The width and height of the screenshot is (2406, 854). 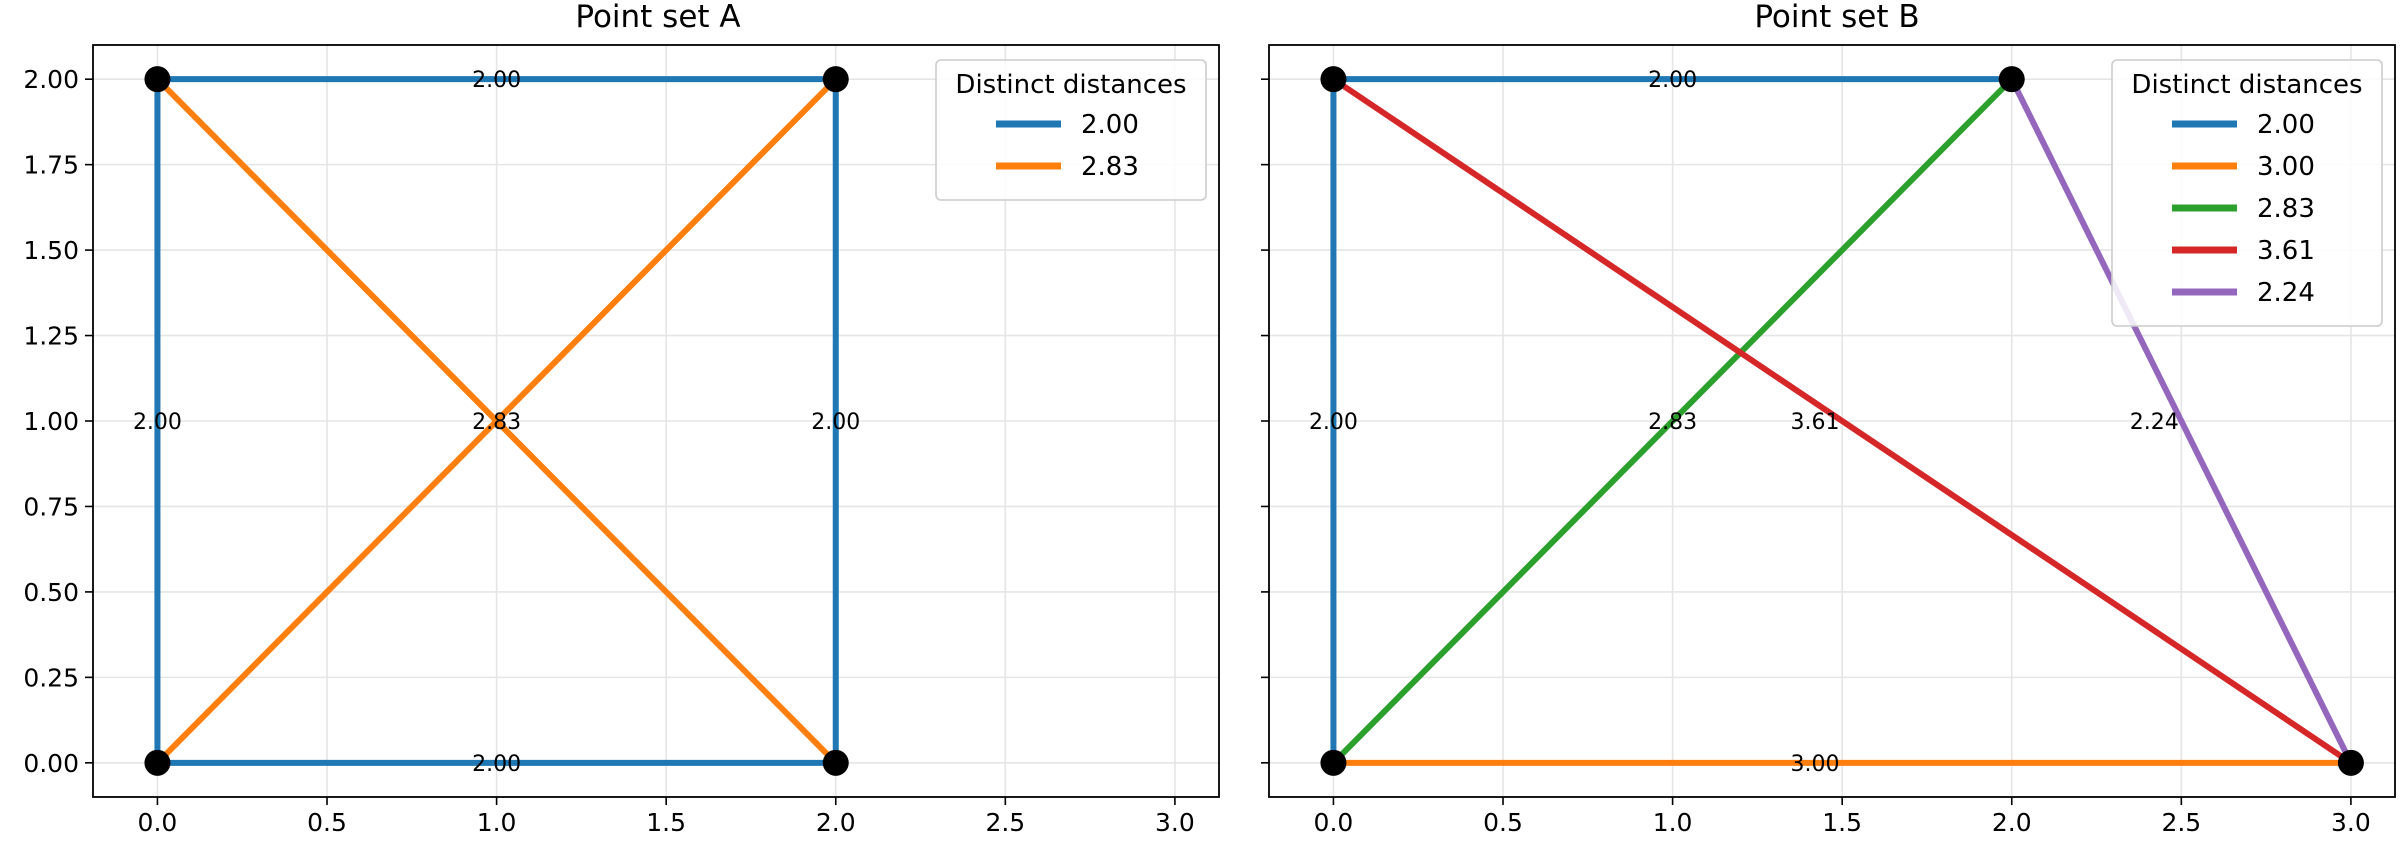 What do you see at coordinates (51, 506) in the screenshot?
I see `y-tick-label: 0.75` at bounding box center [51, 506].